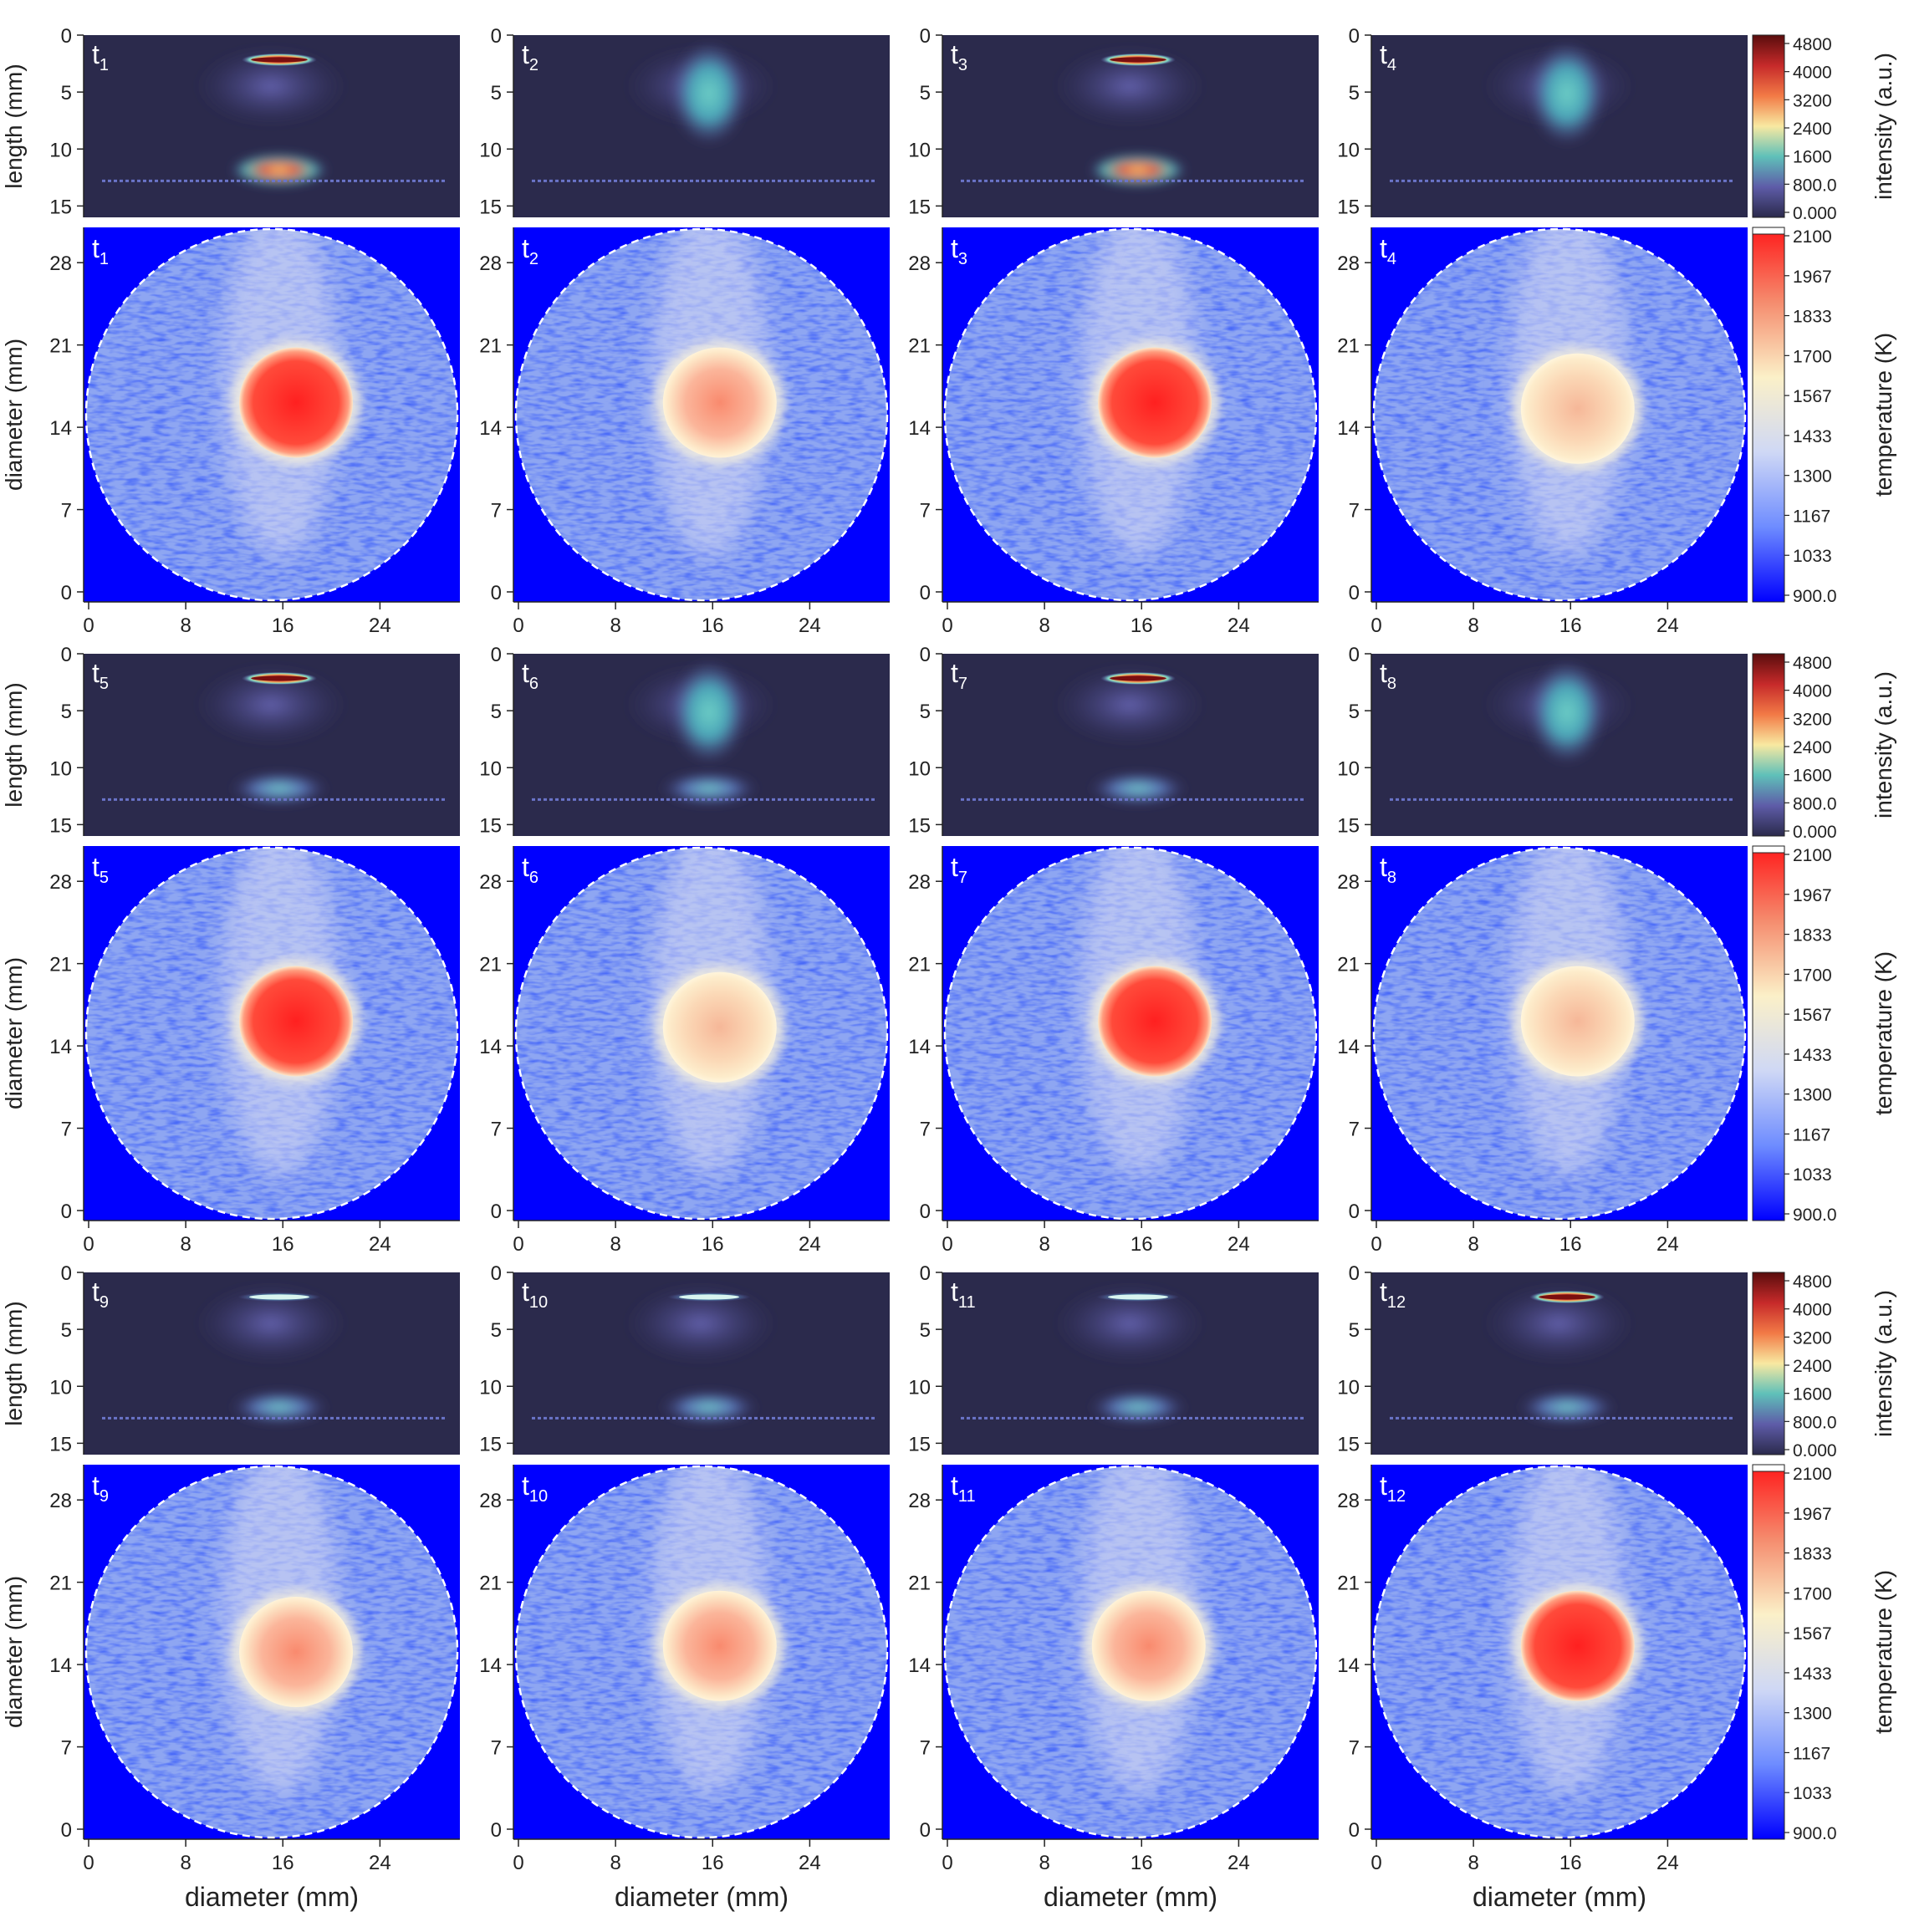 The width and height of the screenshot is (1909, 1932). What do you see at coordinates (1812, 1593) in the screenshot?
I see `temperature-colorbar-tick-label: 1700` at bounding box center [1812, 1593].